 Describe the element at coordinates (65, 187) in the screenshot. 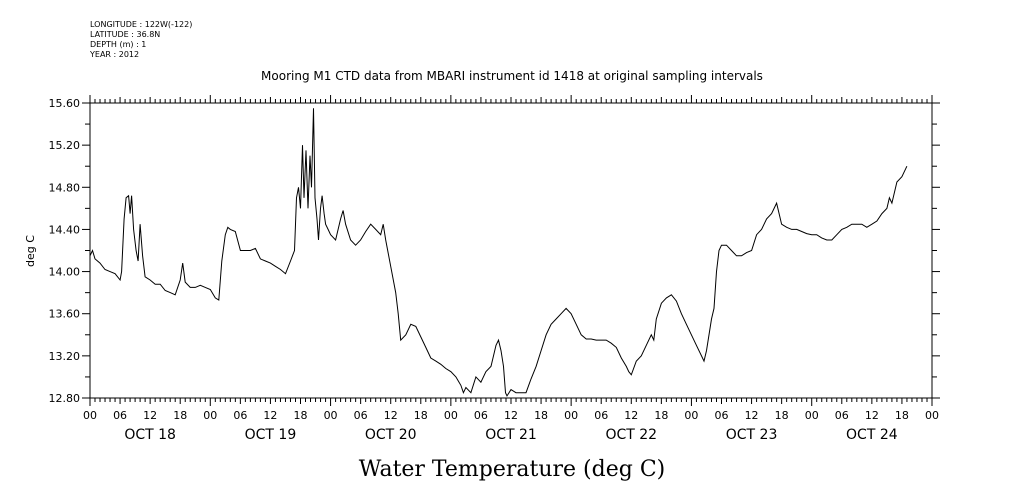

I see `y-tick-label: 14.80` at that location.